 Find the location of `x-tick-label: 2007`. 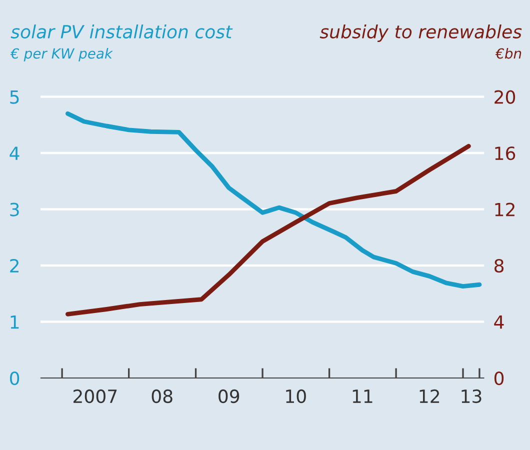

x-tick-label: 2007 is located at coordinates (95, 396).